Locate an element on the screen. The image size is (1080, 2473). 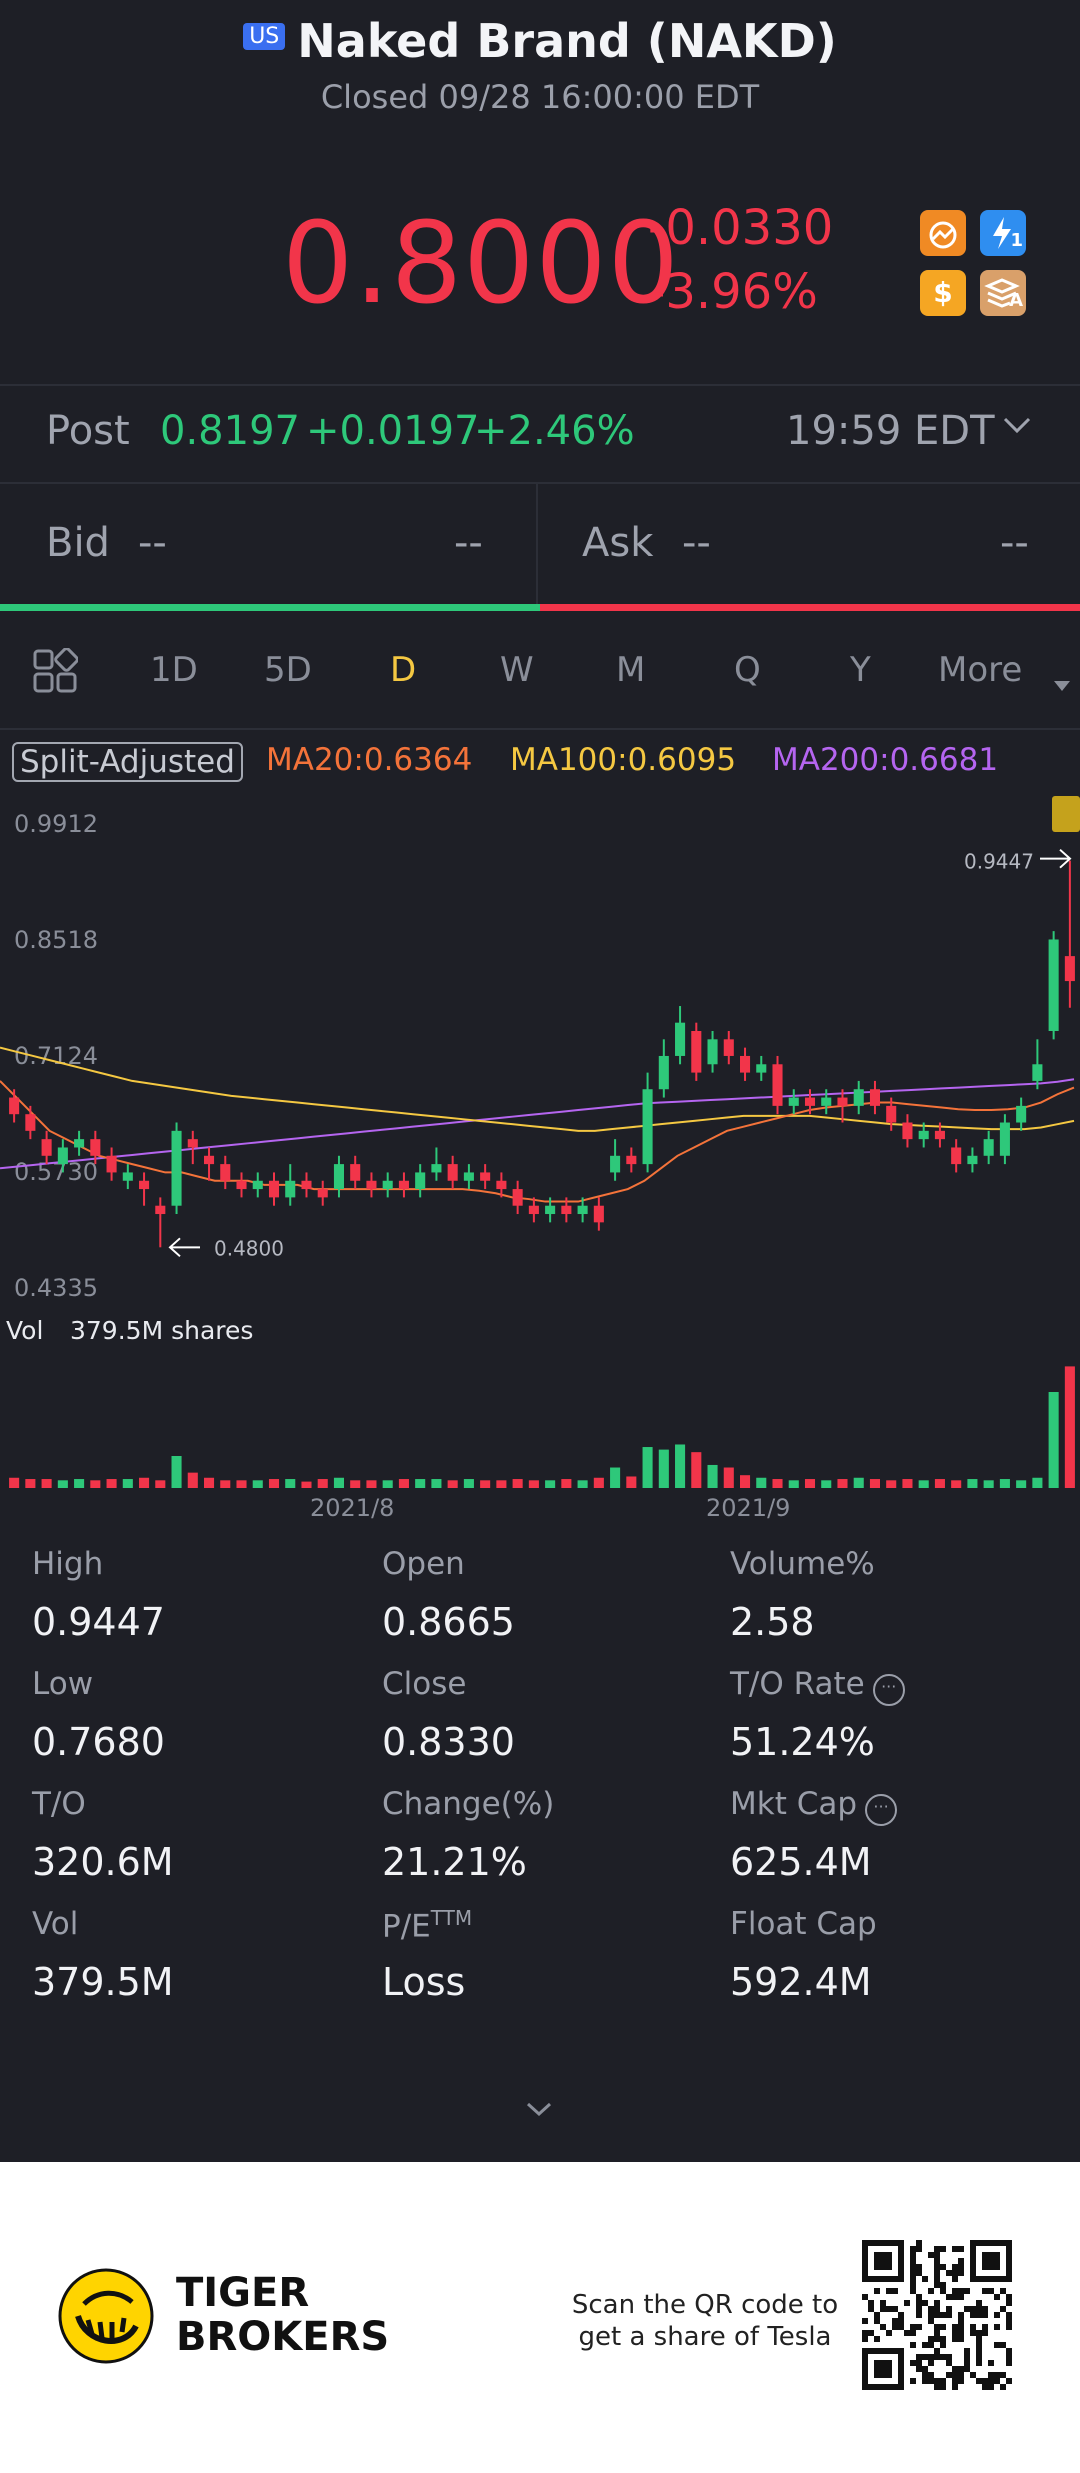
tab-m: M is located at coordinates (631, 670).